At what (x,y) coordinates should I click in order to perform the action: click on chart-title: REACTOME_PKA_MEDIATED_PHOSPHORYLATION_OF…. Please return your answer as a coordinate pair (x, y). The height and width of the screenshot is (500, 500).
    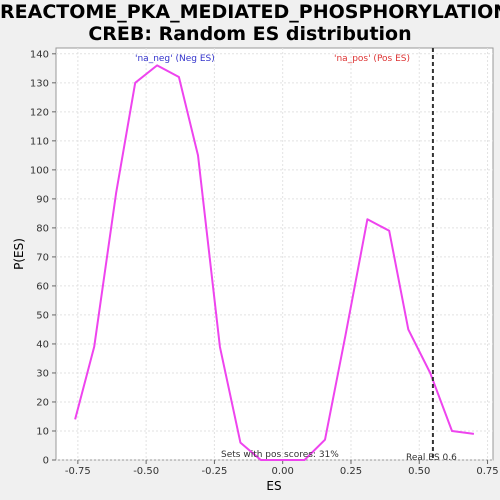
    Looking at the image, I should click on (250, 23).